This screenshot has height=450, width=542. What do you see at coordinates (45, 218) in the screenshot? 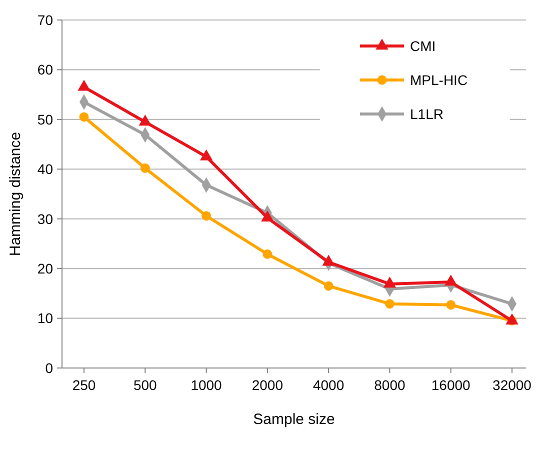
I see `y-tick-label: 30` at bounding box center [45, 218].